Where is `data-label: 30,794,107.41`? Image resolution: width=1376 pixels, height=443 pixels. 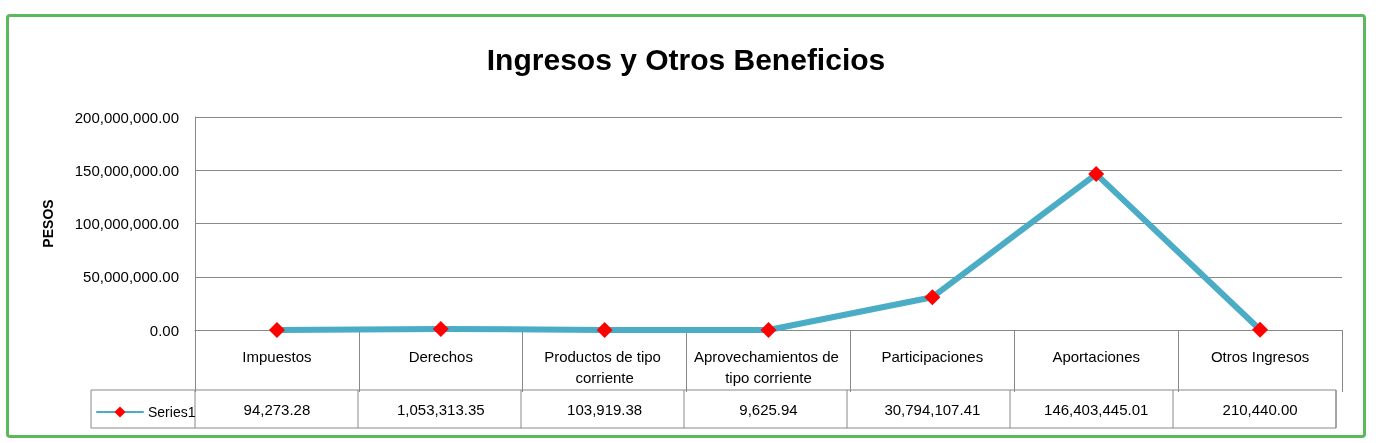 data-label: 30,794,107.41 is located at coordinates (932, 409).